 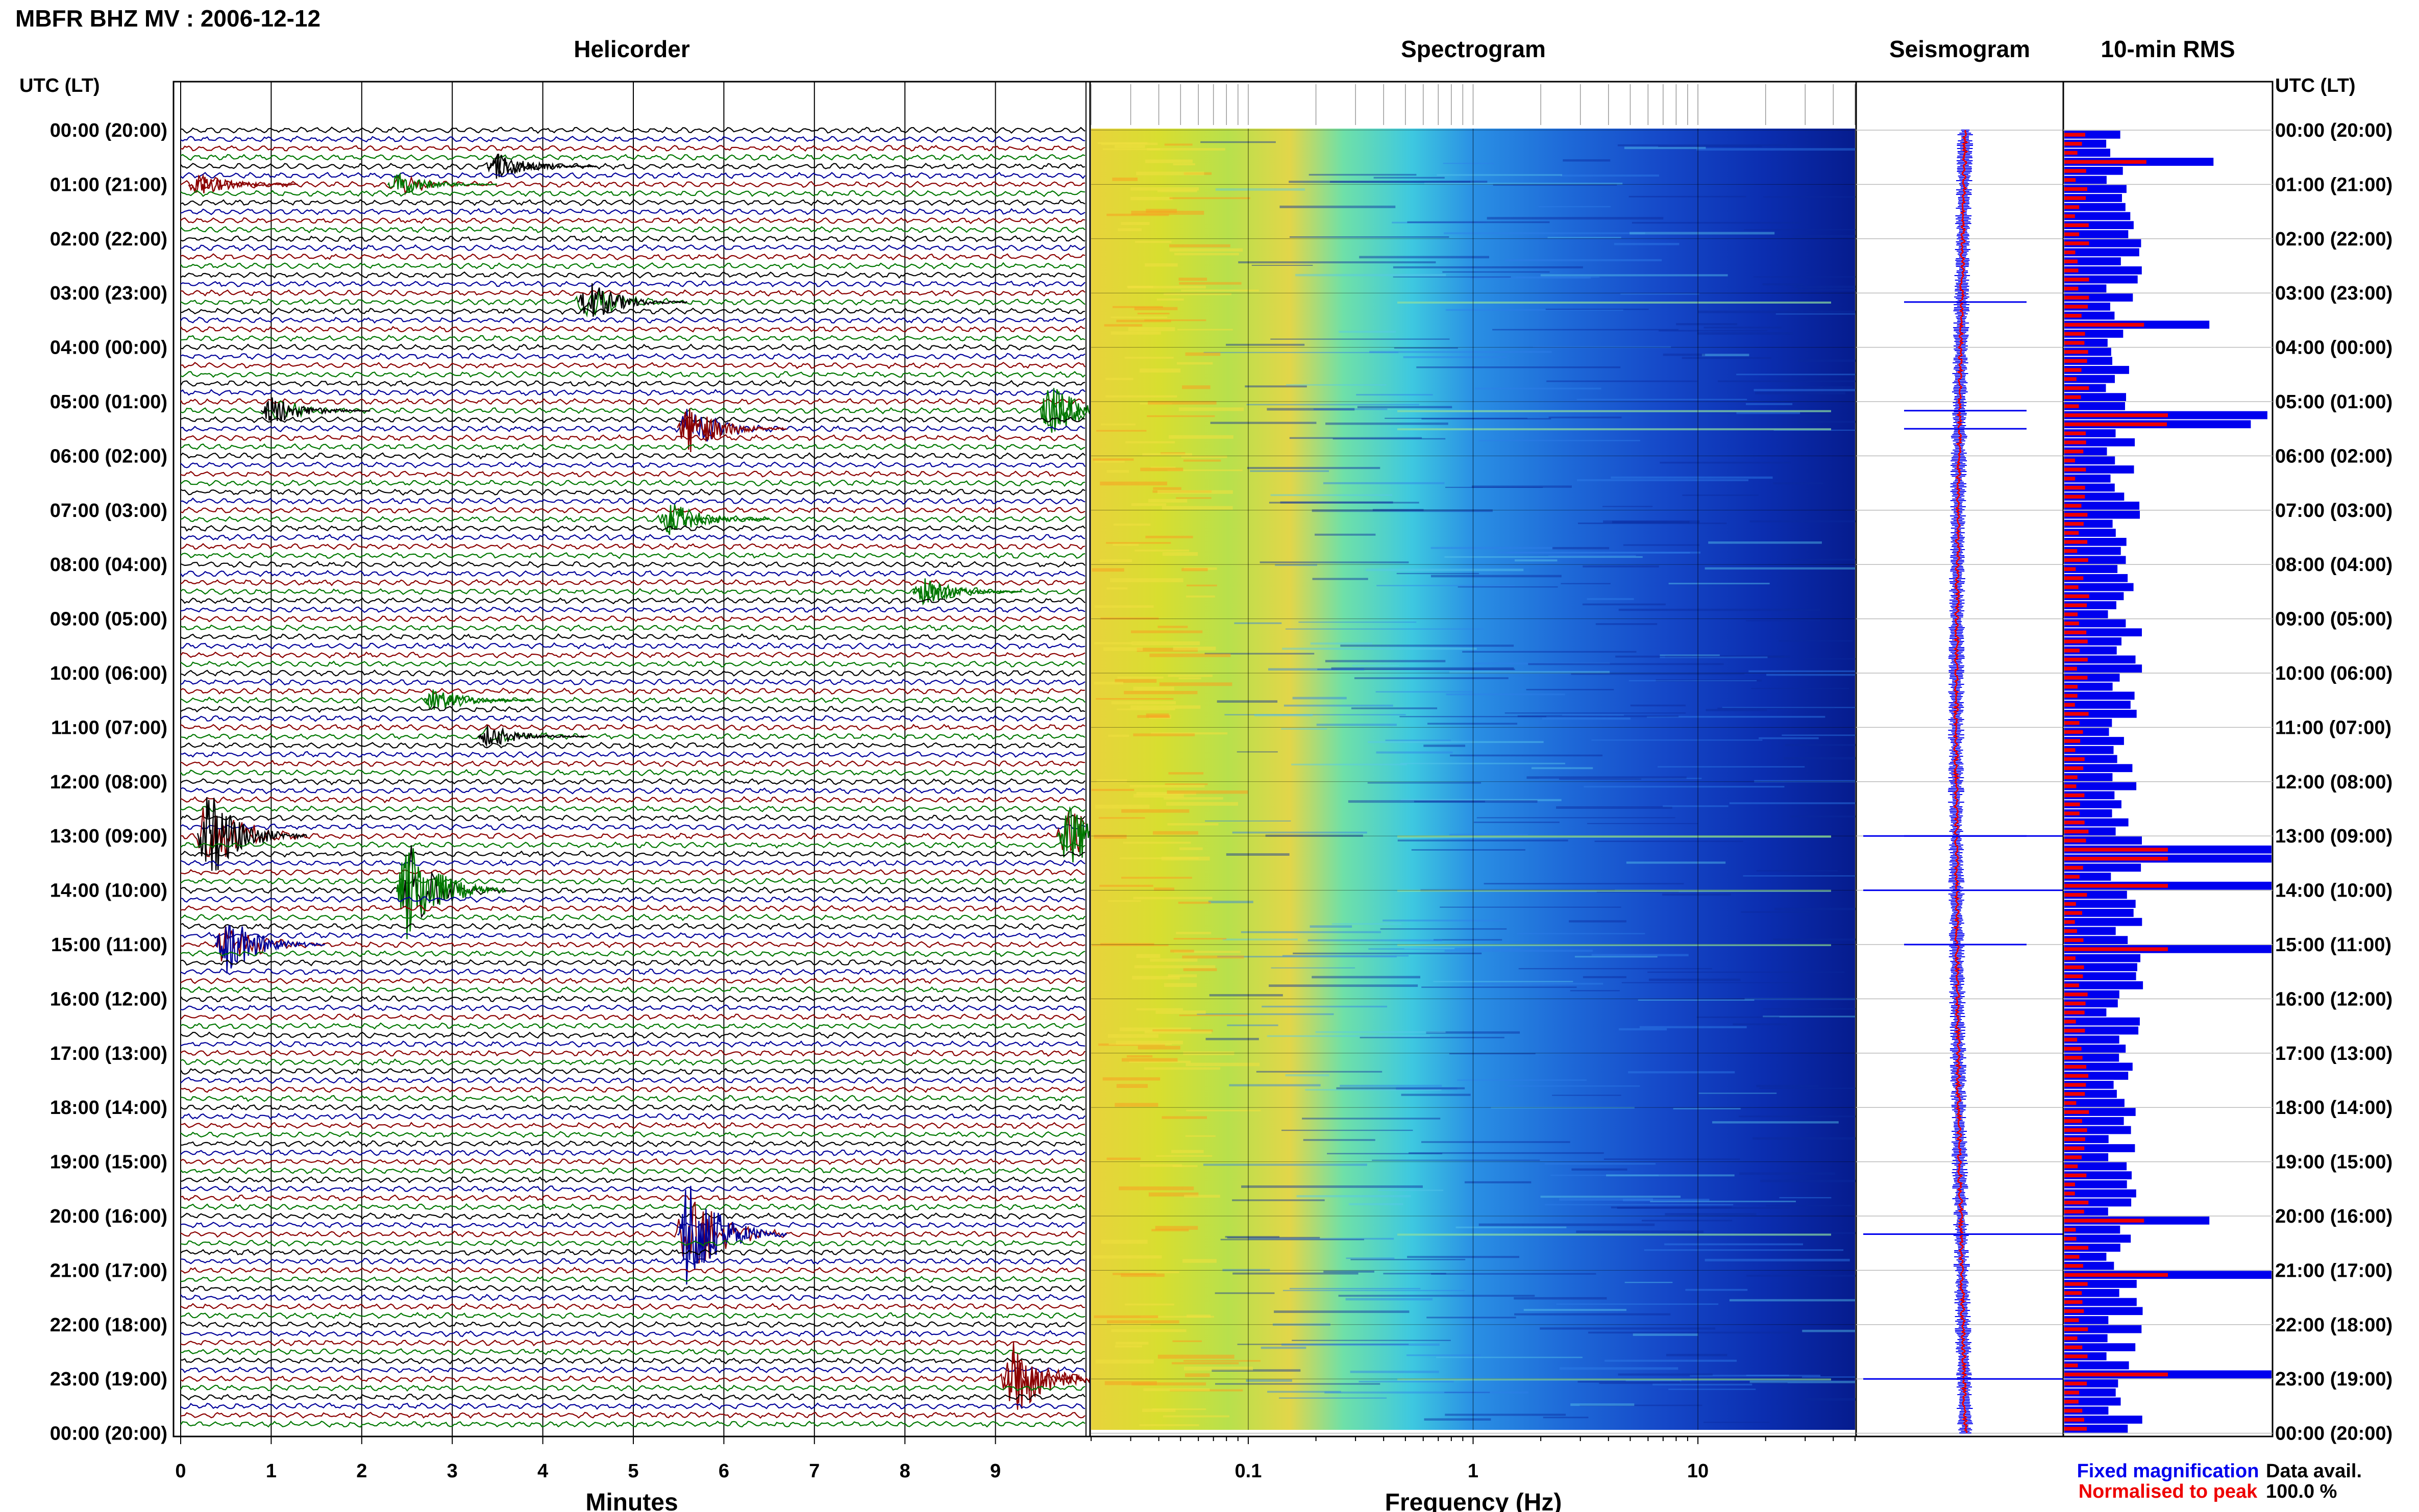 What do you see at coordinates (814, 1471) in the screenshot?
I see `helicorder-x-tick-label: 7` at bounding box center [814, 1471].